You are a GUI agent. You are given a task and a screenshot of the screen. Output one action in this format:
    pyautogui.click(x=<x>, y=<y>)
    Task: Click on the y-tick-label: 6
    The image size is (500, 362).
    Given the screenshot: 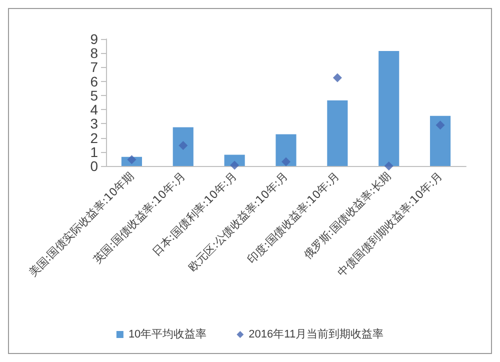 What is the action you would take?
    pyautogui.click(x=94, y=81)
    